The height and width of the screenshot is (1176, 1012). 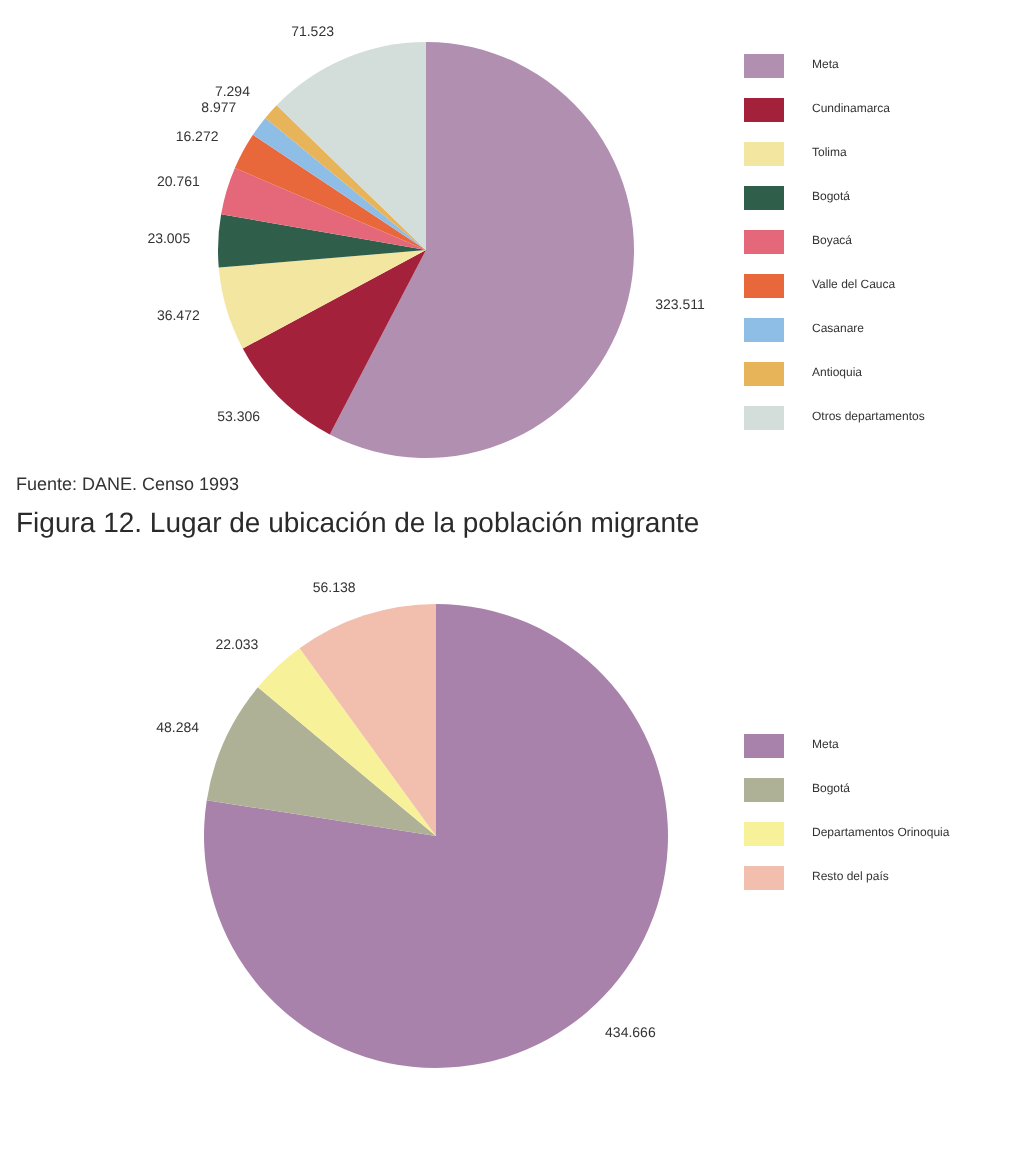 What do you see at coordinates (129, 484) in the screenshot?
I see `source-note: Fuente: DANE. Censo 1993` at bounding box center [129, 484].